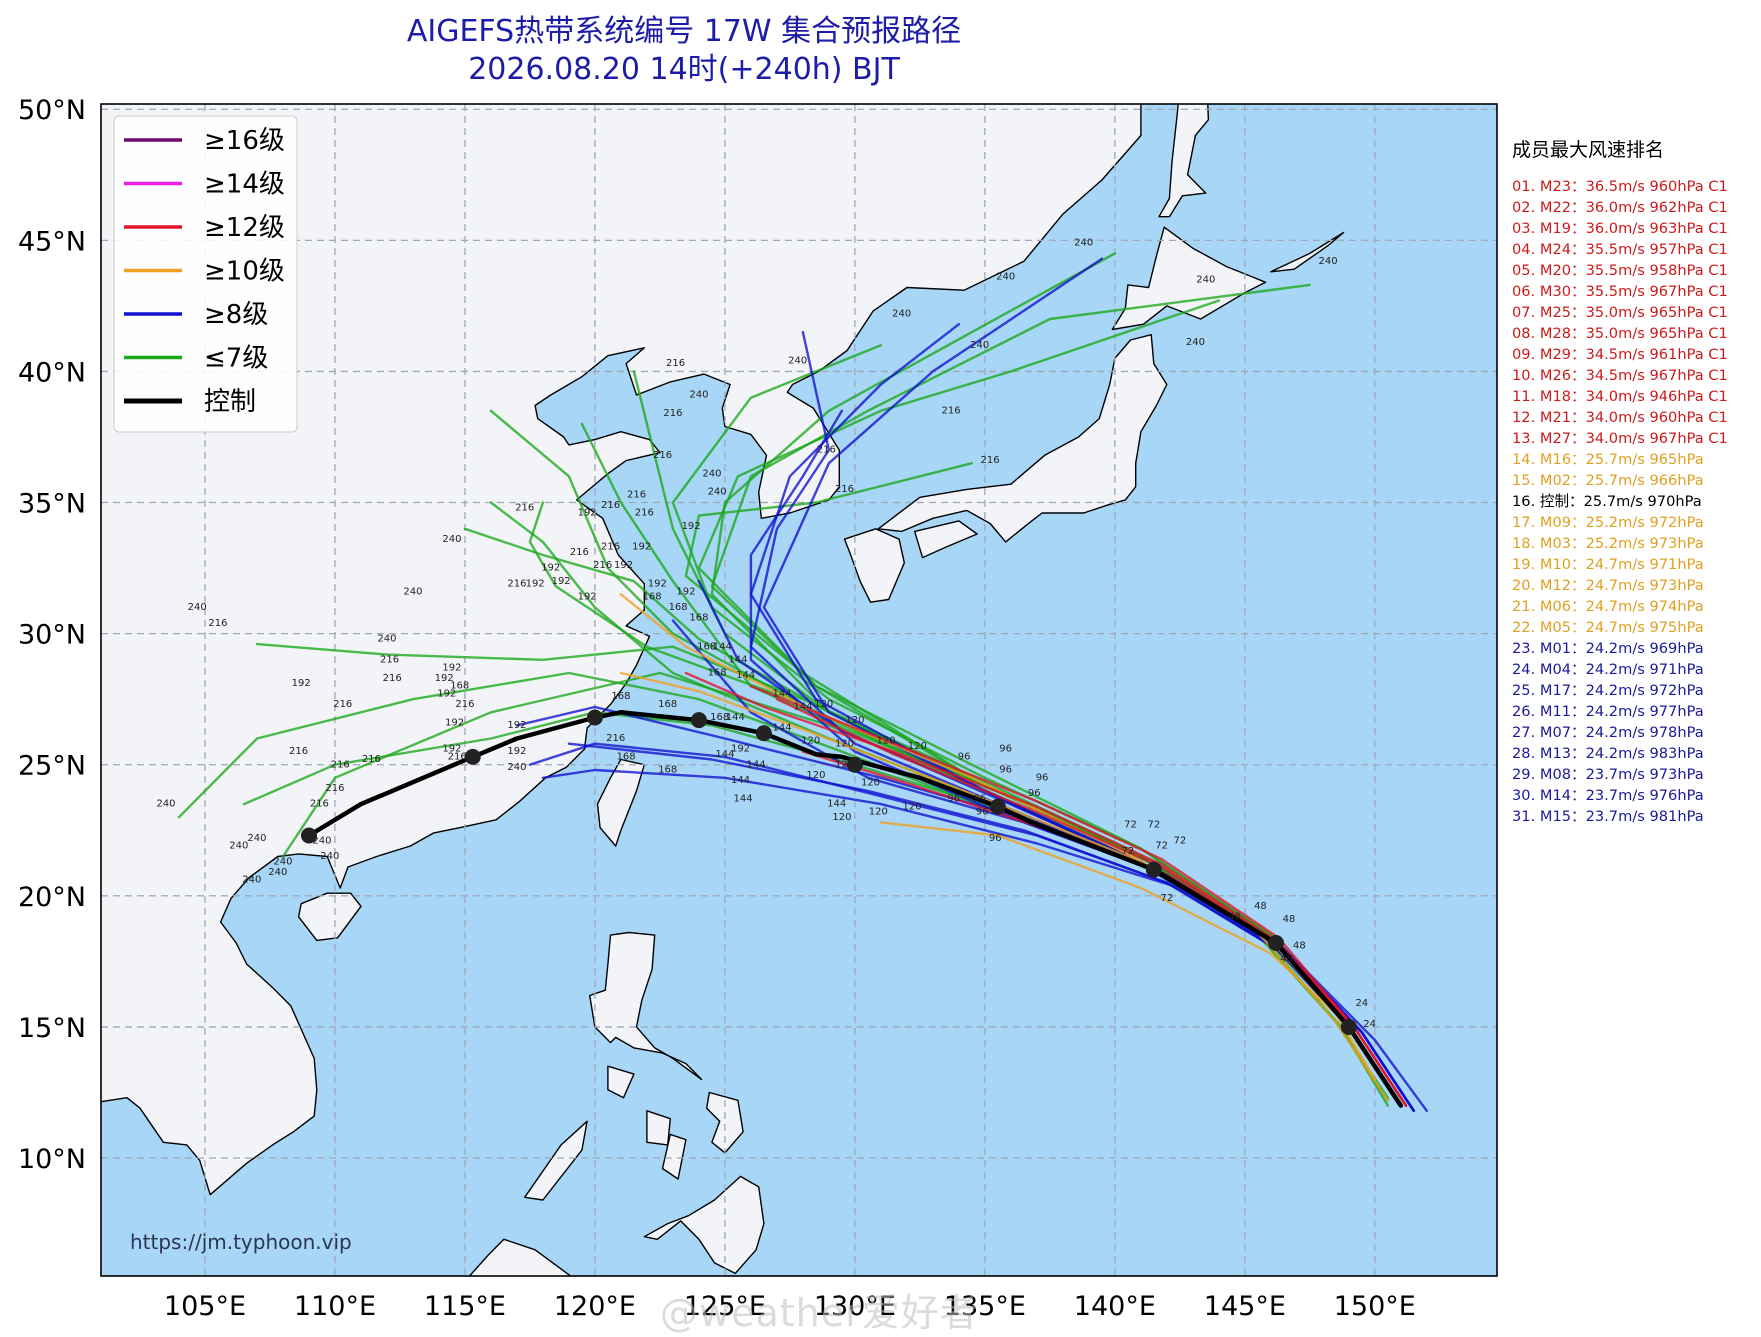 This screenshot has width=1761, height=1337. Describe the element at coordinates (244, 228) in the screenshot. I see `legend-label: ≥12级` at that location.